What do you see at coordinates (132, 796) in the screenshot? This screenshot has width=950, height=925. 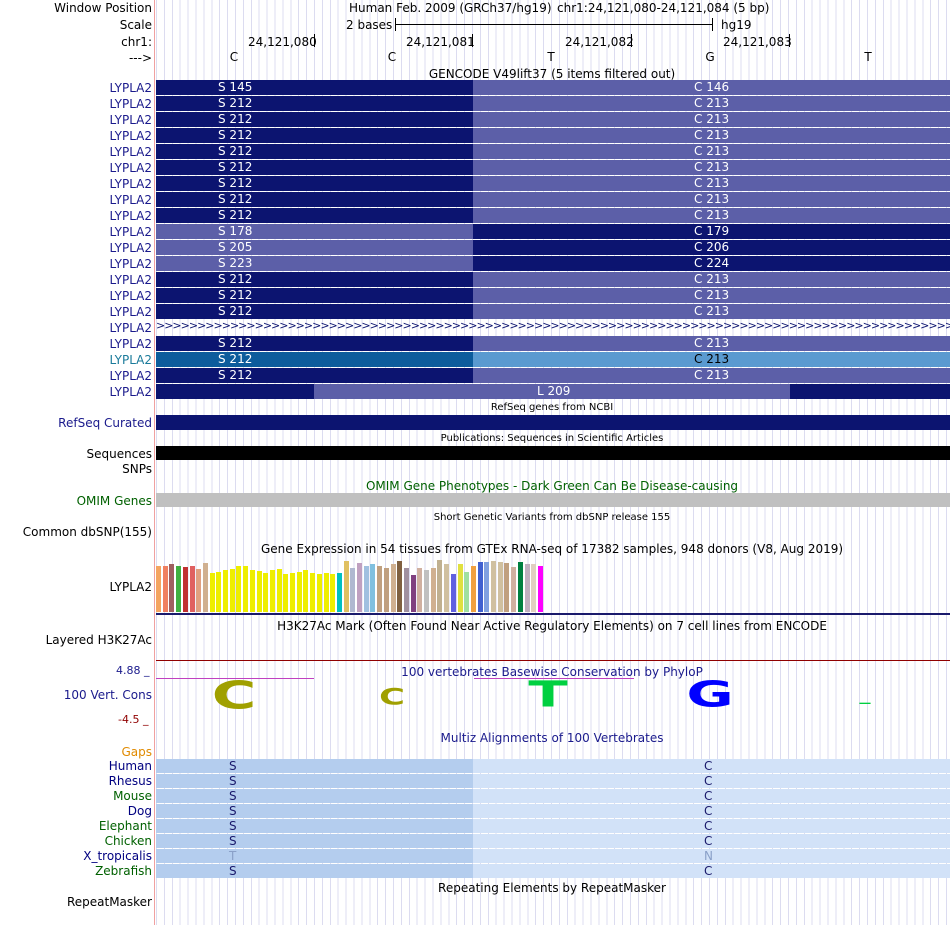 I see `multiz-species-label: Mouse` at bounding box center [132, 796].